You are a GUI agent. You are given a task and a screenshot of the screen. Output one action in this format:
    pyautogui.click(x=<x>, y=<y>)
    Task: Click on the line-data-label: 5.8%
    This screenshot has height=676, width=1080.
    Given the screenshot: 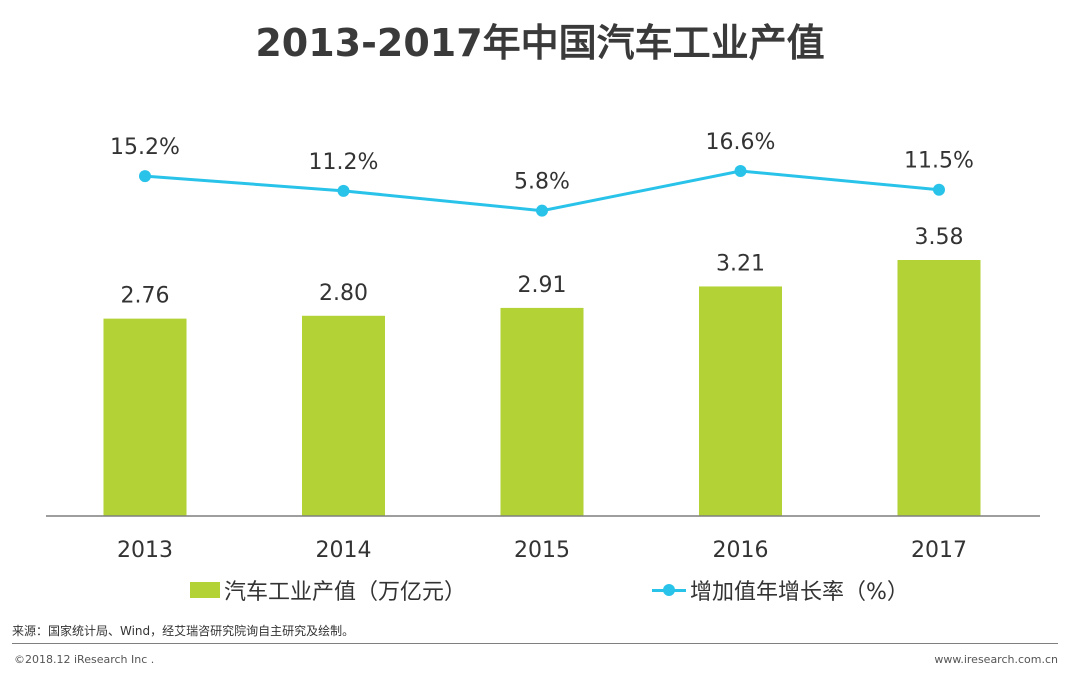 What is the action you would take?
    pyautogui.click(x=542, y=182)
    